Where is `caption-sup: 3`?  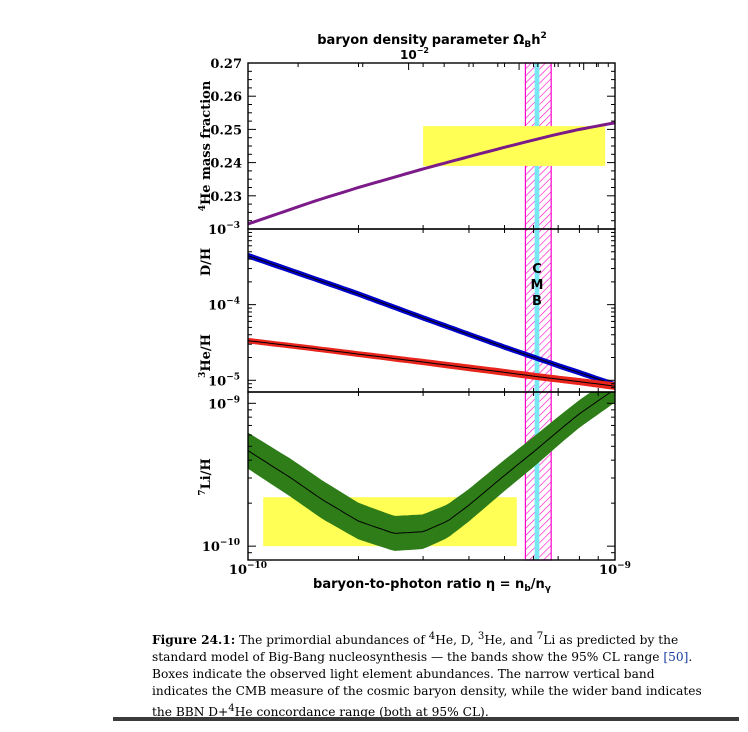 caption-sup: 3 is located at coordinates (481, 636).